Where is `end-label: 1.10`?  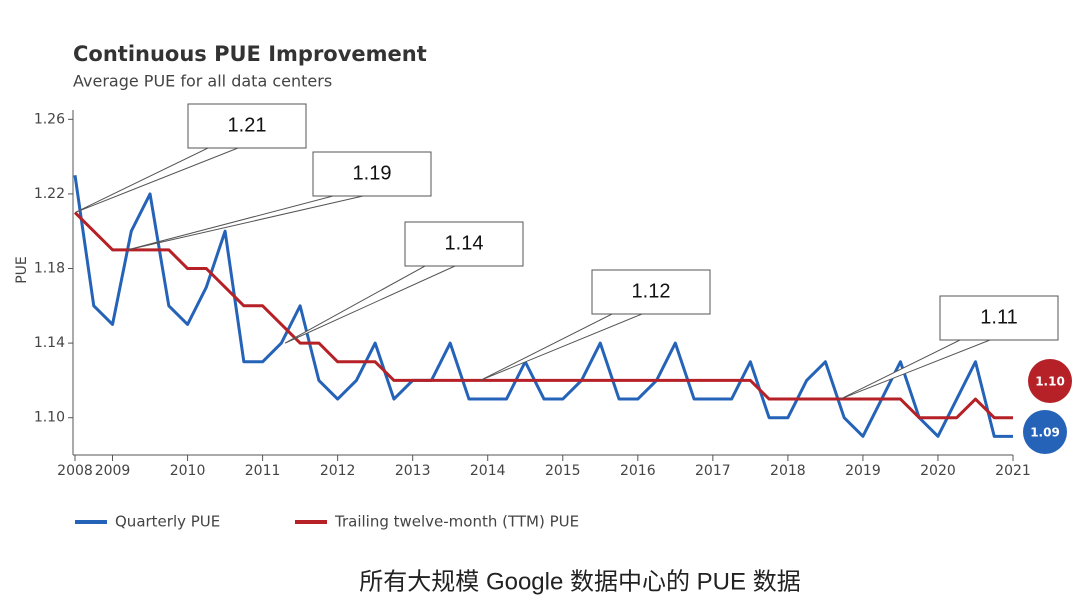
end-label: 1.10 is located at coordinates (1050, 382).